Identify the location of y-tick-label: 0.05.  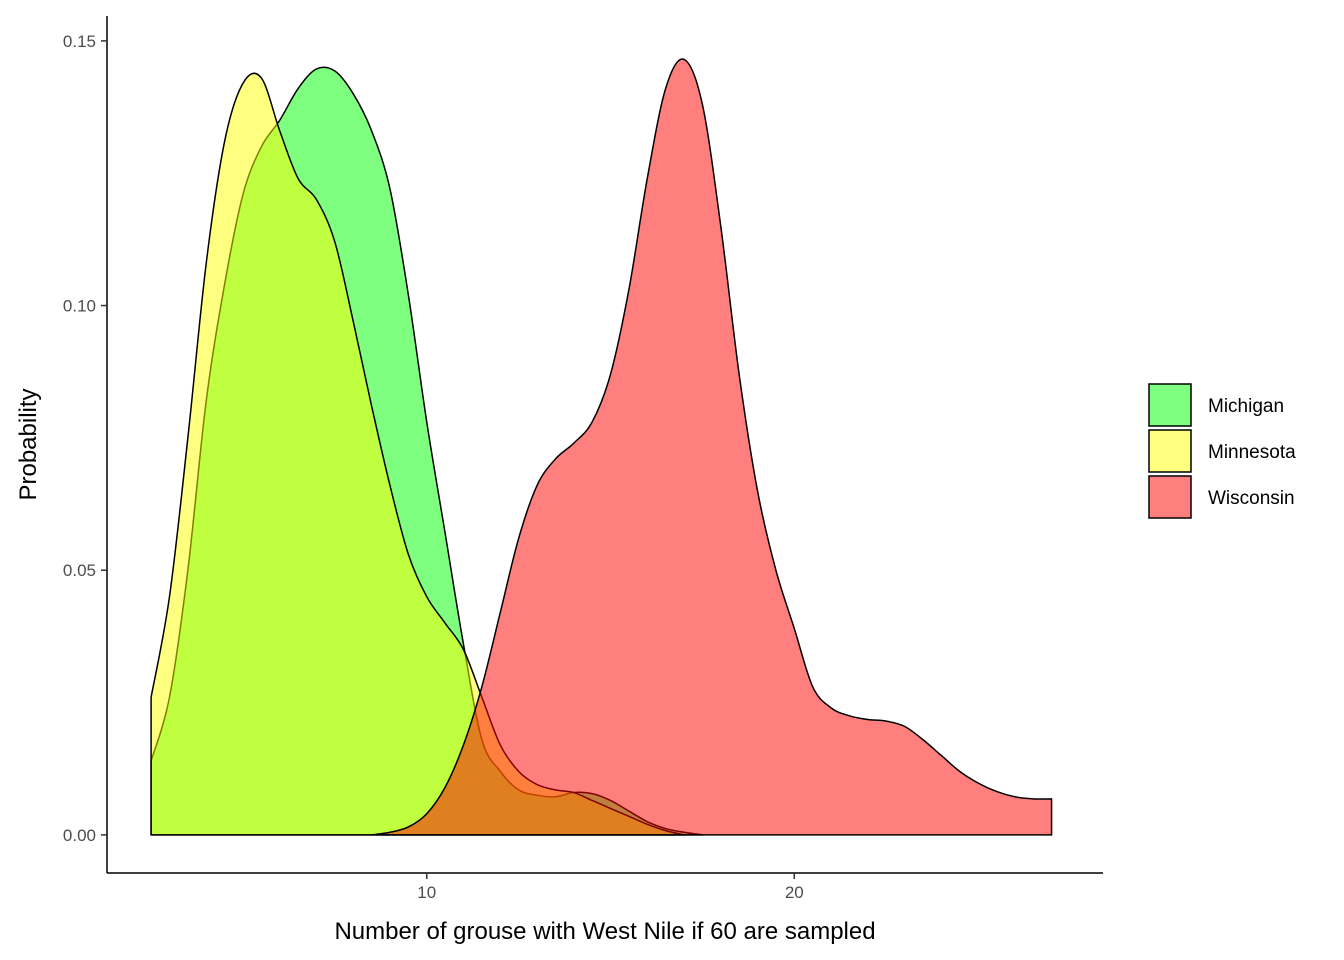
(79, 570).